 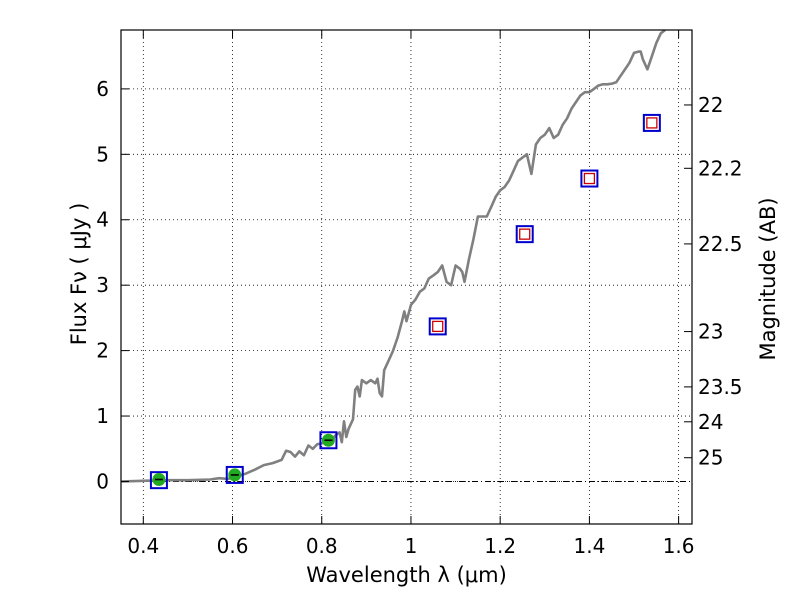 I want to click on x-tick-label: 0.6, so click(x=233, y=546).